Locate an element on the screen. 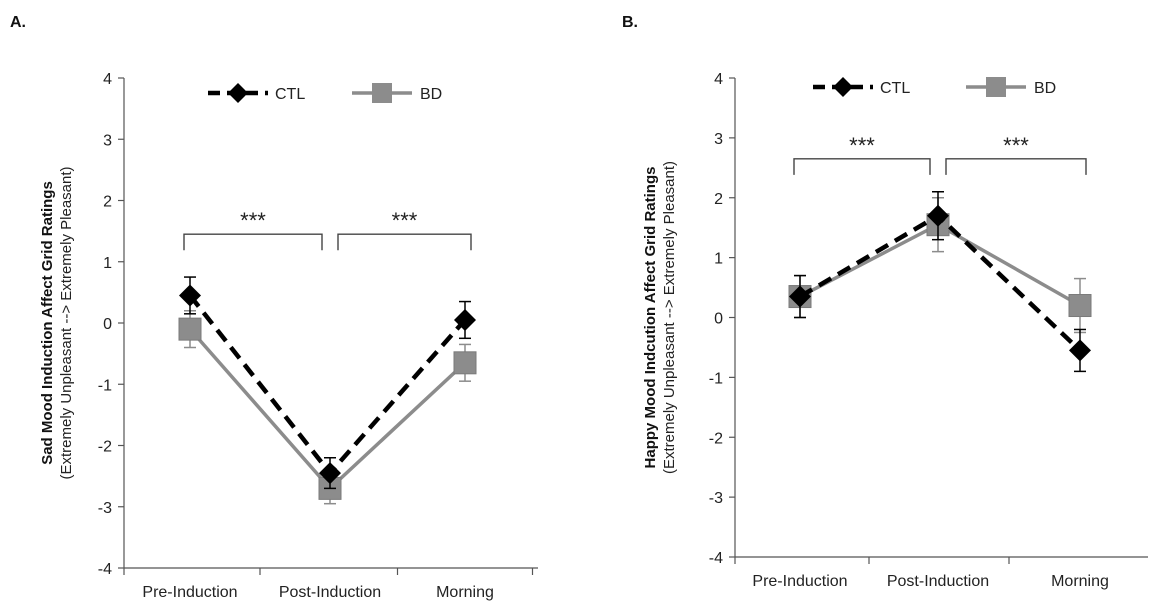 This screenshot has height=605, width=1150. y-axis-label: Happy Mood Indcution Affect Grid Ratings is located at coordinates (650, 318).